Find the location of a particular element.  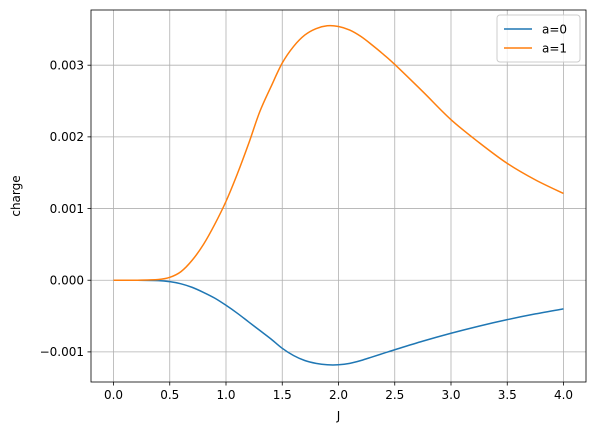

legend-box is located at coordinates (538, 38).